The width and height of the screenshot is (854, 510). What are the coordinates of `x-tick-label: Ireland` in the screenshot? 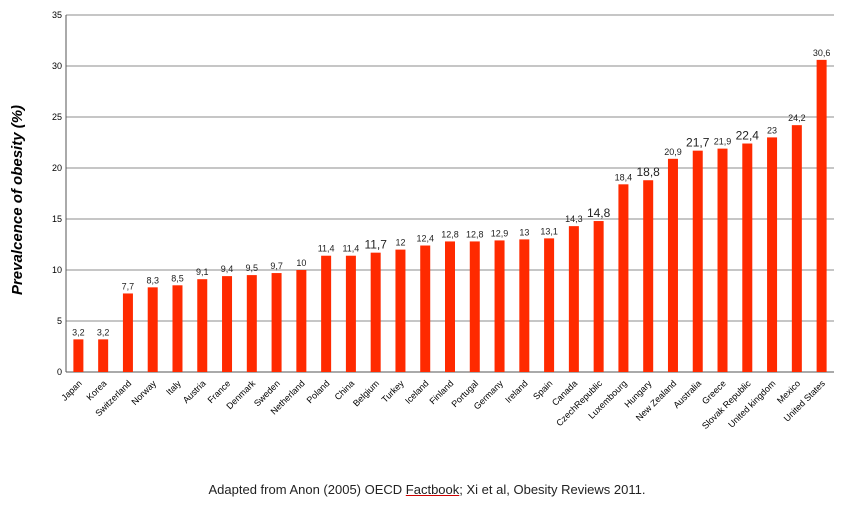 It's located at (516, 391).